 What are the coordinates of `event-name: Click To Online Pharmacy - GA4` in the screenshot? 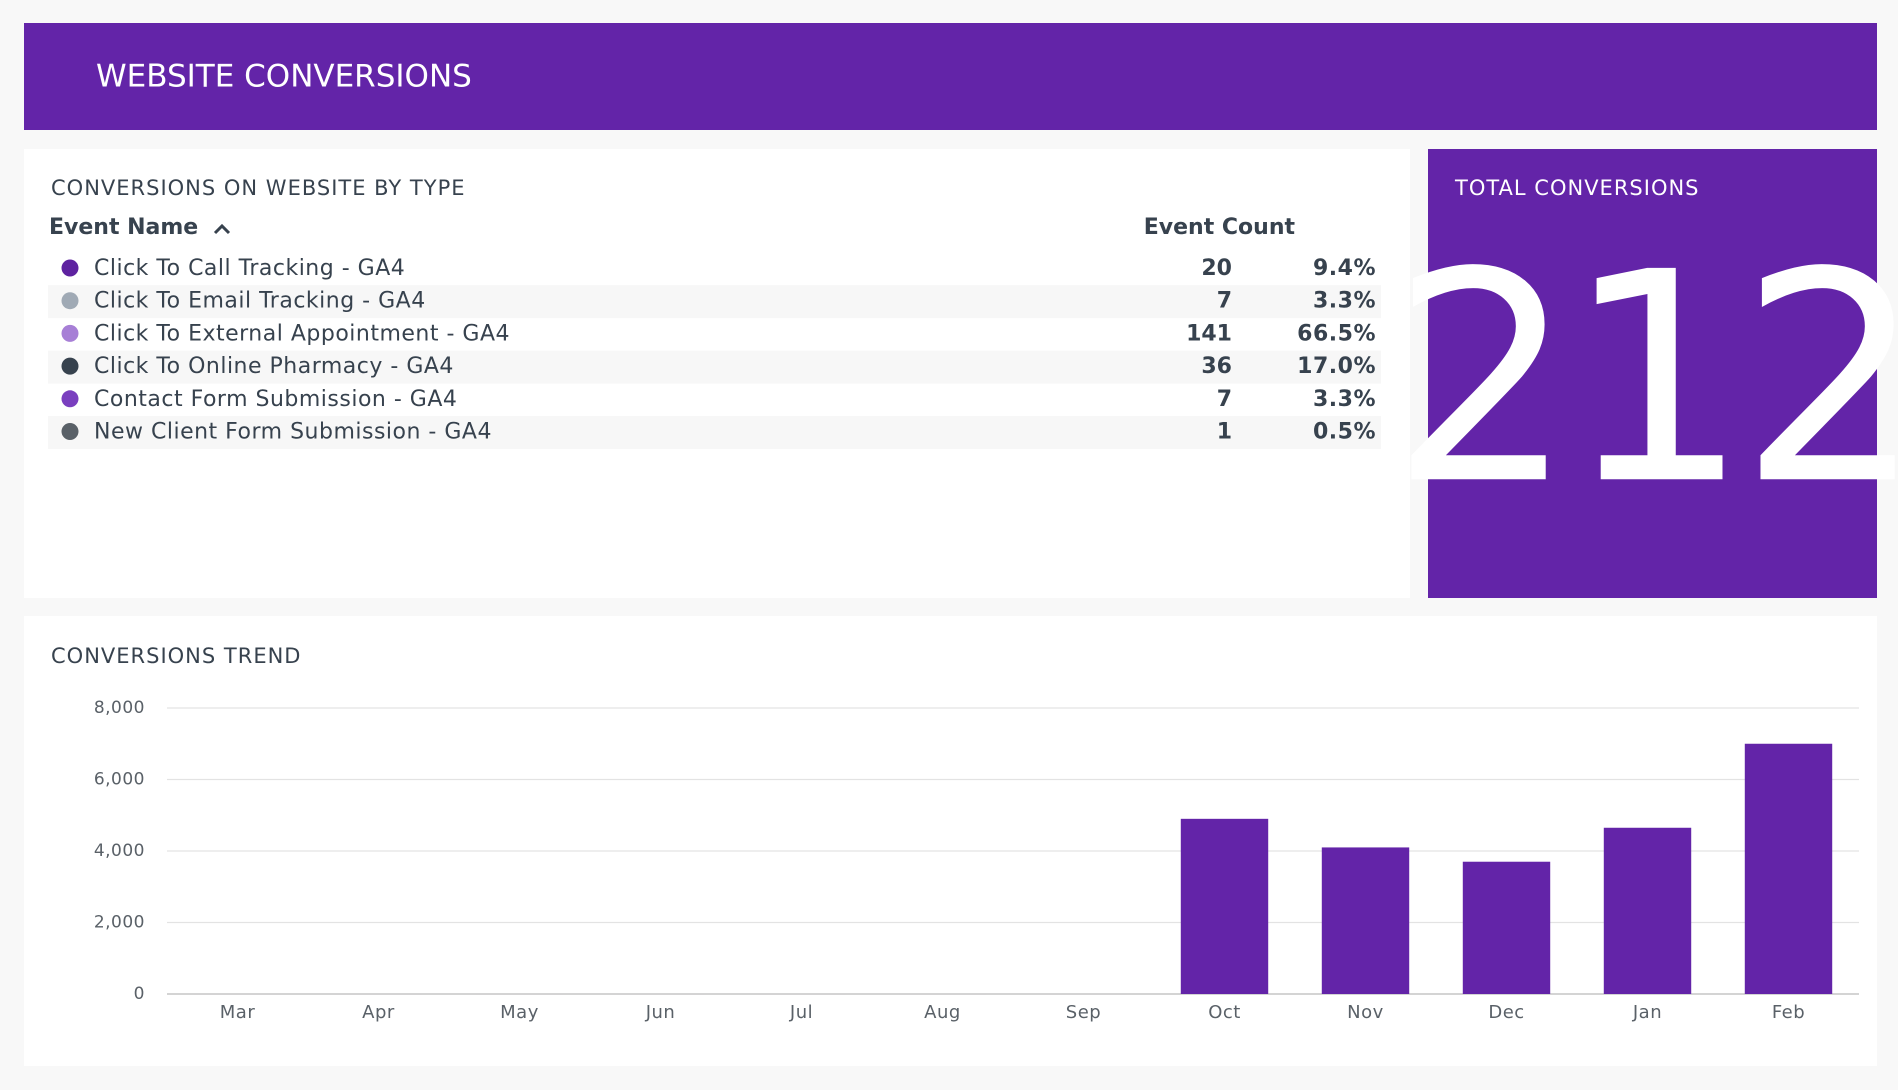 It's located at (274, 366).